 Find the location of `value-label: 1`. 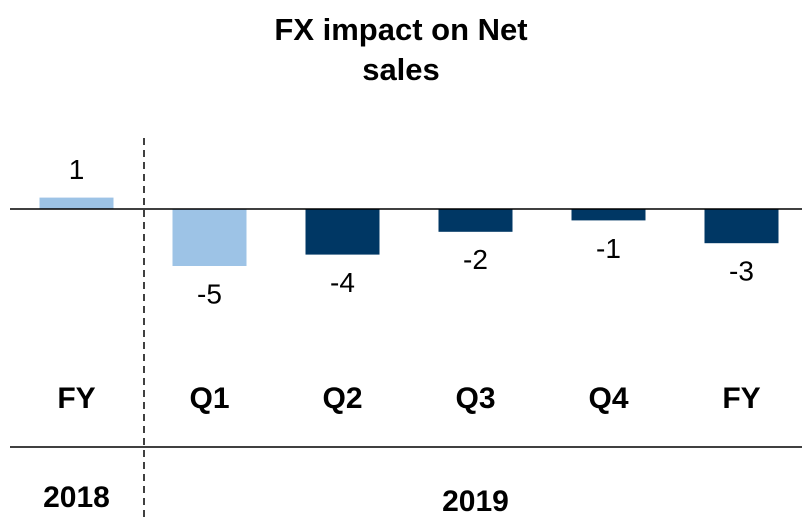

value-label: 1 is located at coordinates (77, 169).